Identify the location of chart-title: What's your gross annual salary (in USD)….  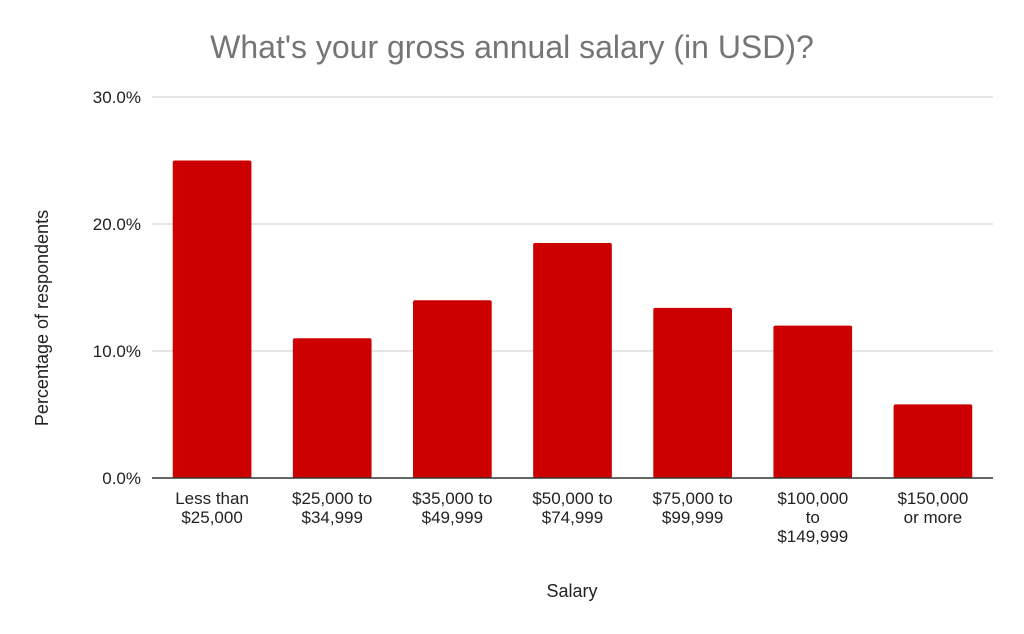
(512, 47).